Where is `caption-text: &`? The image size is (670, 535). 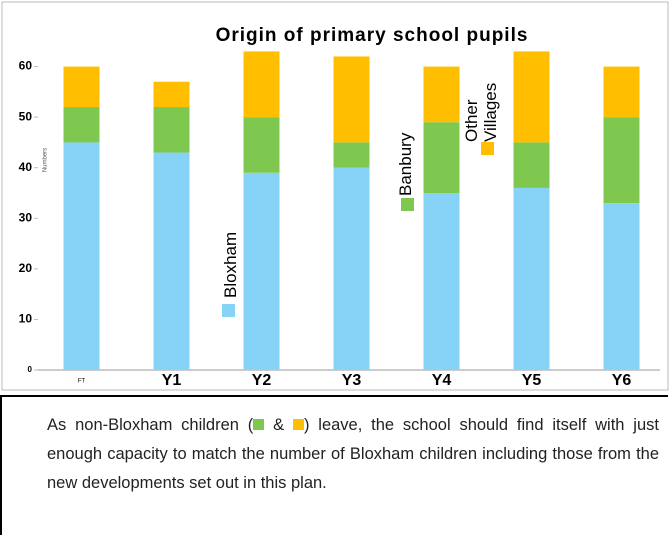
caption-text: & is located at coordinates (278, 425).